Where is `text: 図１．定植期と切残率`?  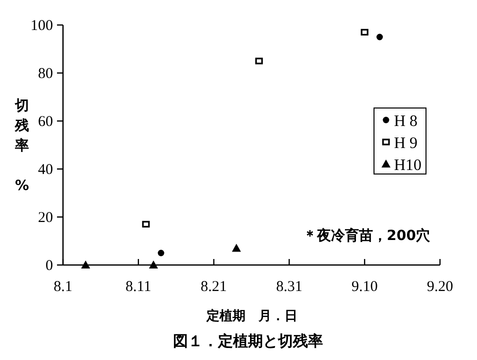
text: 図１．定植期と切残率 is located at coordinates (248, 341).